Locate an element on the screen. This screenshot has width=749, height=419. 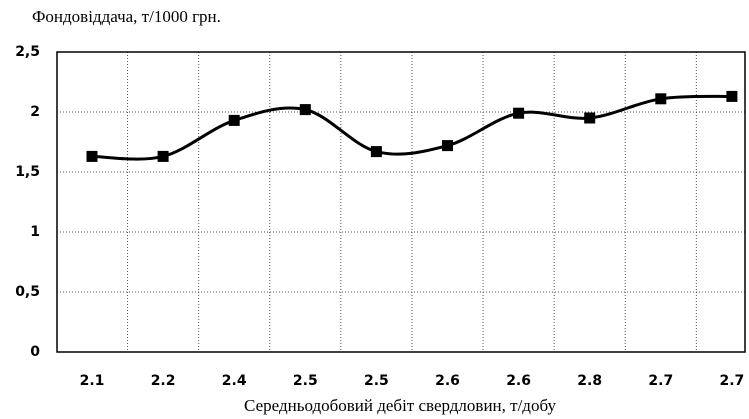
y-axis-label: Фондовіддача, т/1000 грн. is located at coordinates (126, 16).